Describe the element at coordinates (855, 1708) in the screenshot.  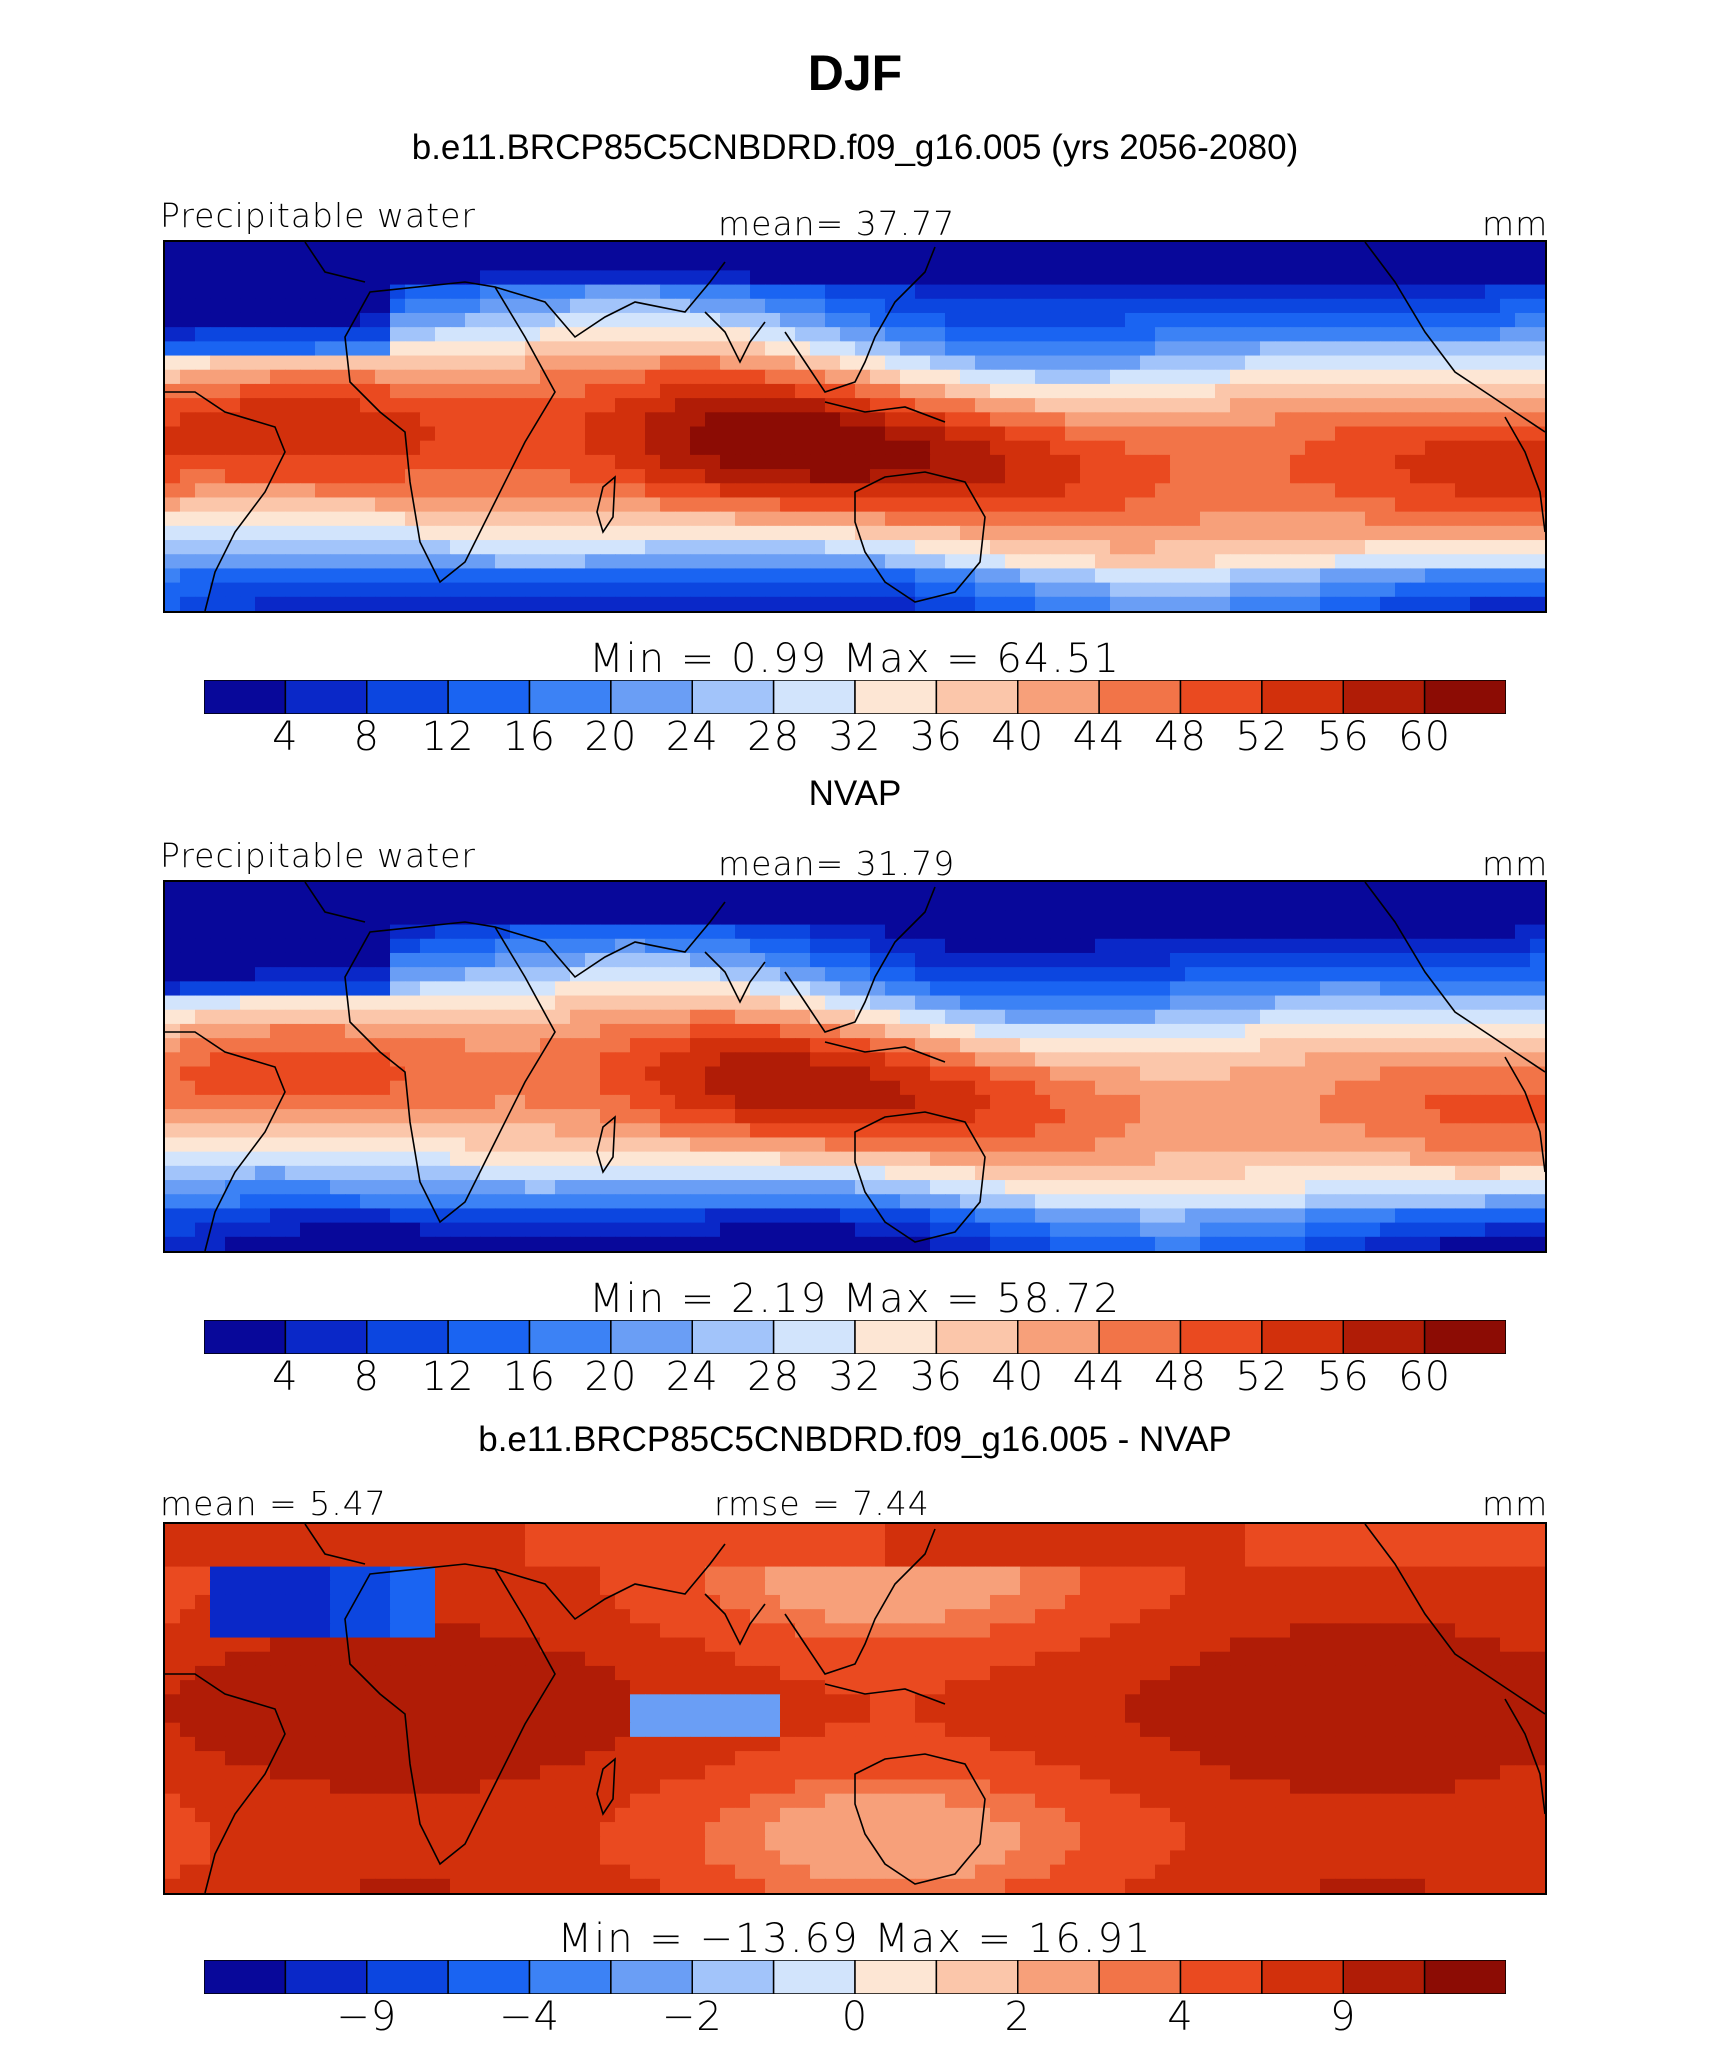
I see `contour-field` at that location.